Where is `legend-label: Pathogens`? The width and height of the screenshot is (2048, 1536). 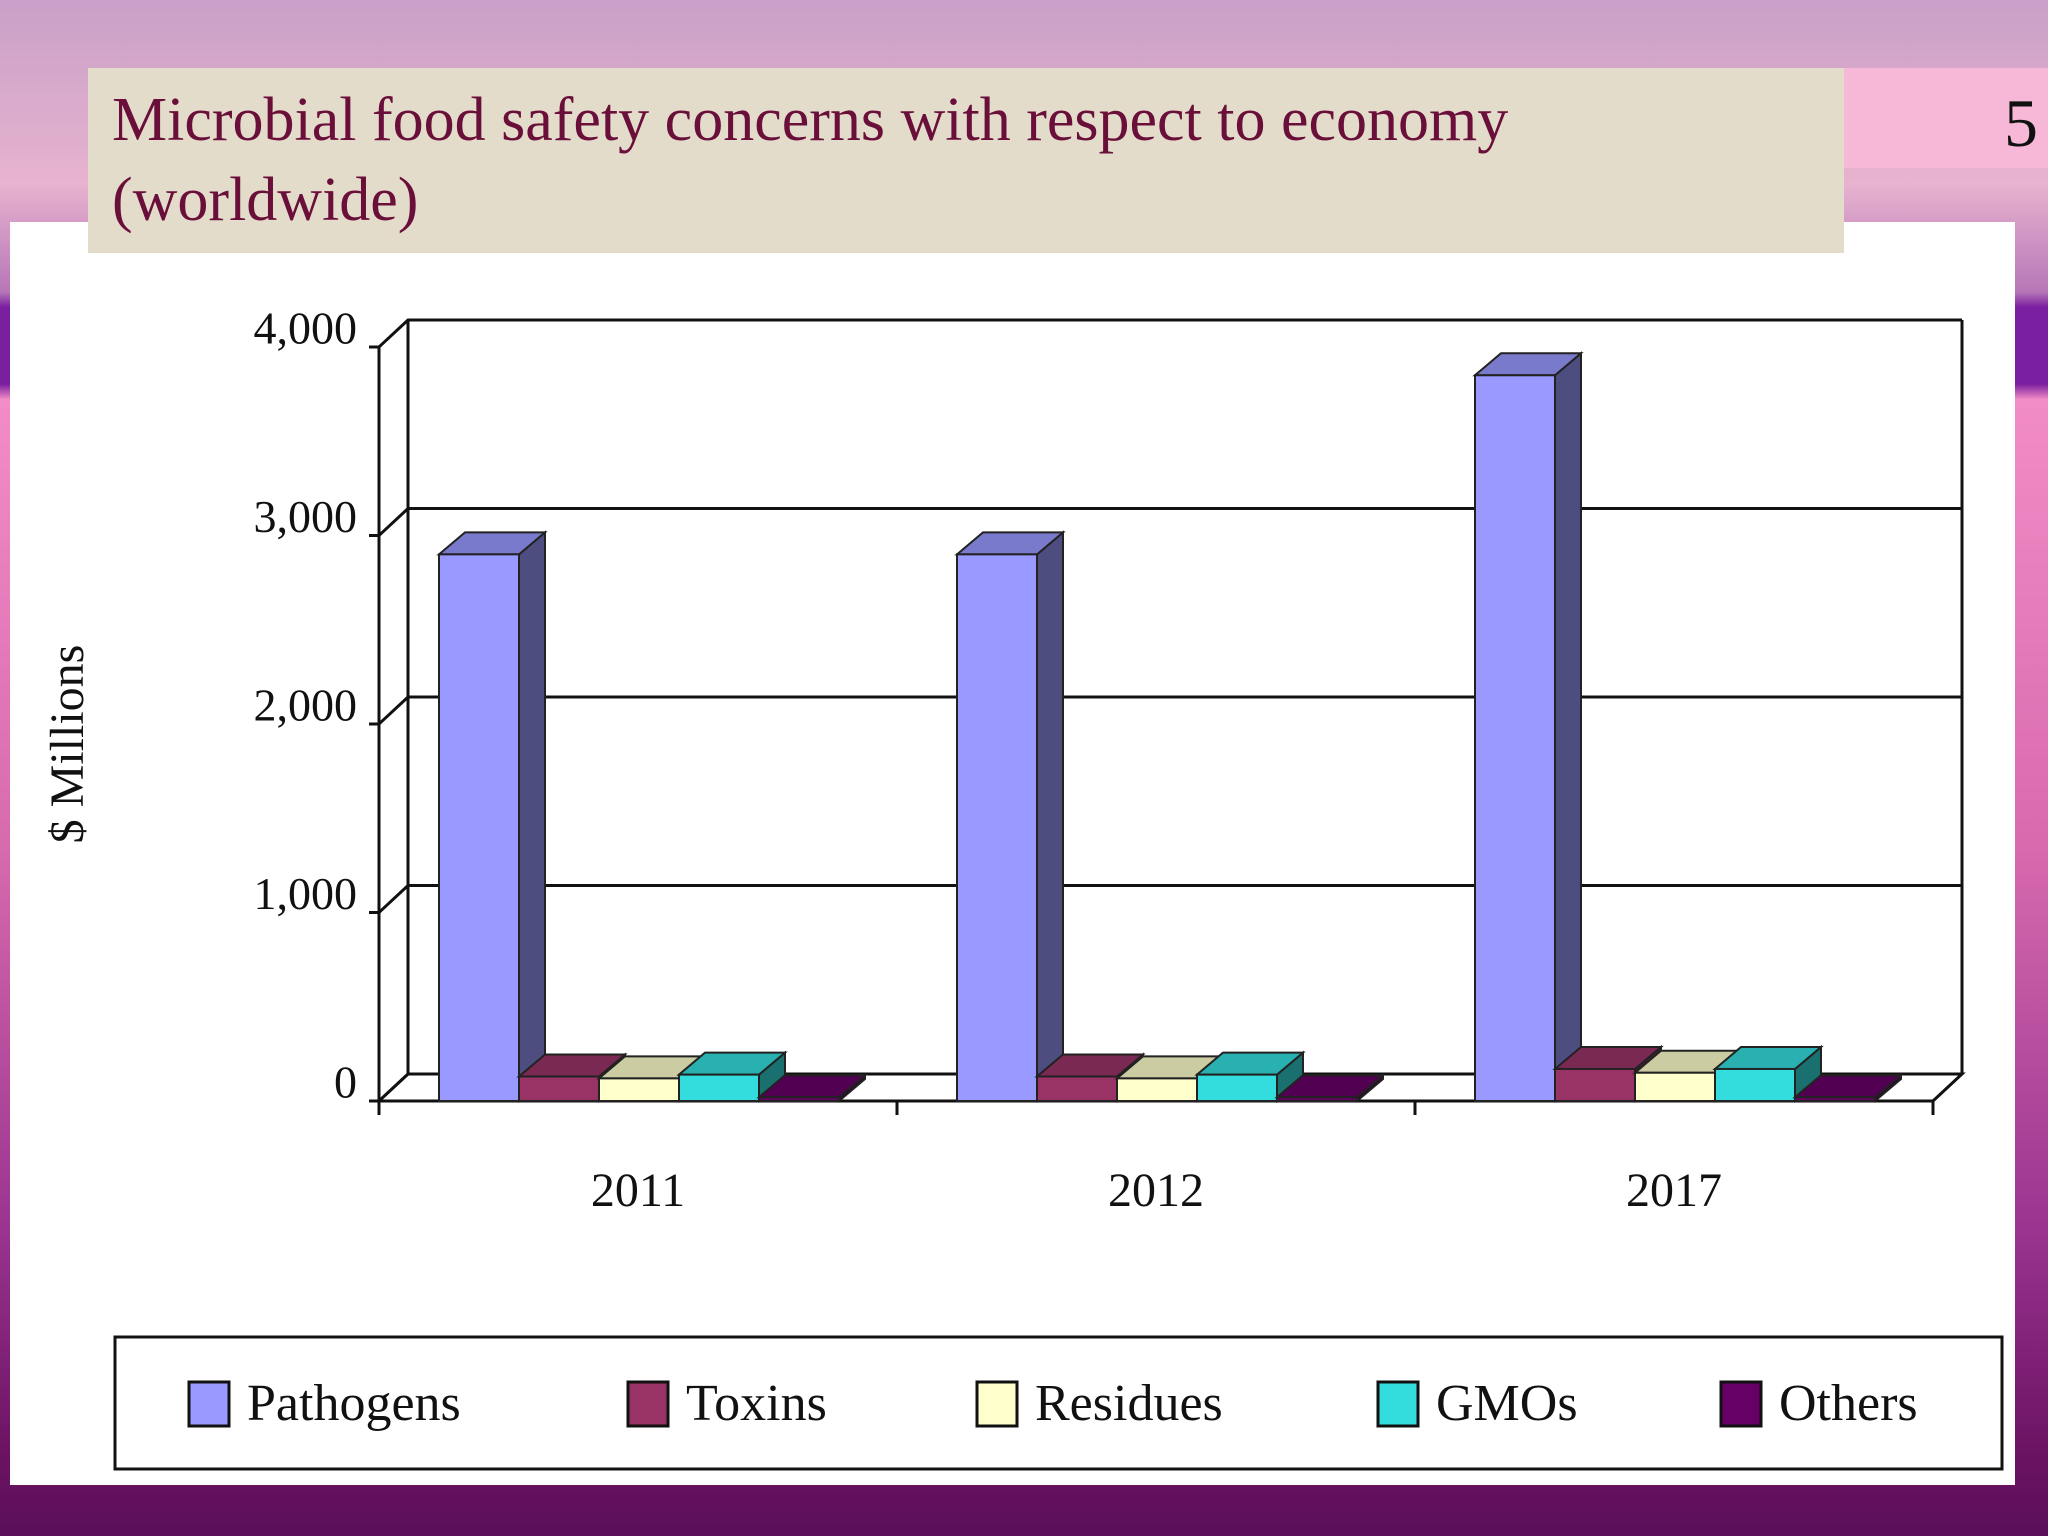 legend-label: Pathogens is located at coordinates (354, 1403).